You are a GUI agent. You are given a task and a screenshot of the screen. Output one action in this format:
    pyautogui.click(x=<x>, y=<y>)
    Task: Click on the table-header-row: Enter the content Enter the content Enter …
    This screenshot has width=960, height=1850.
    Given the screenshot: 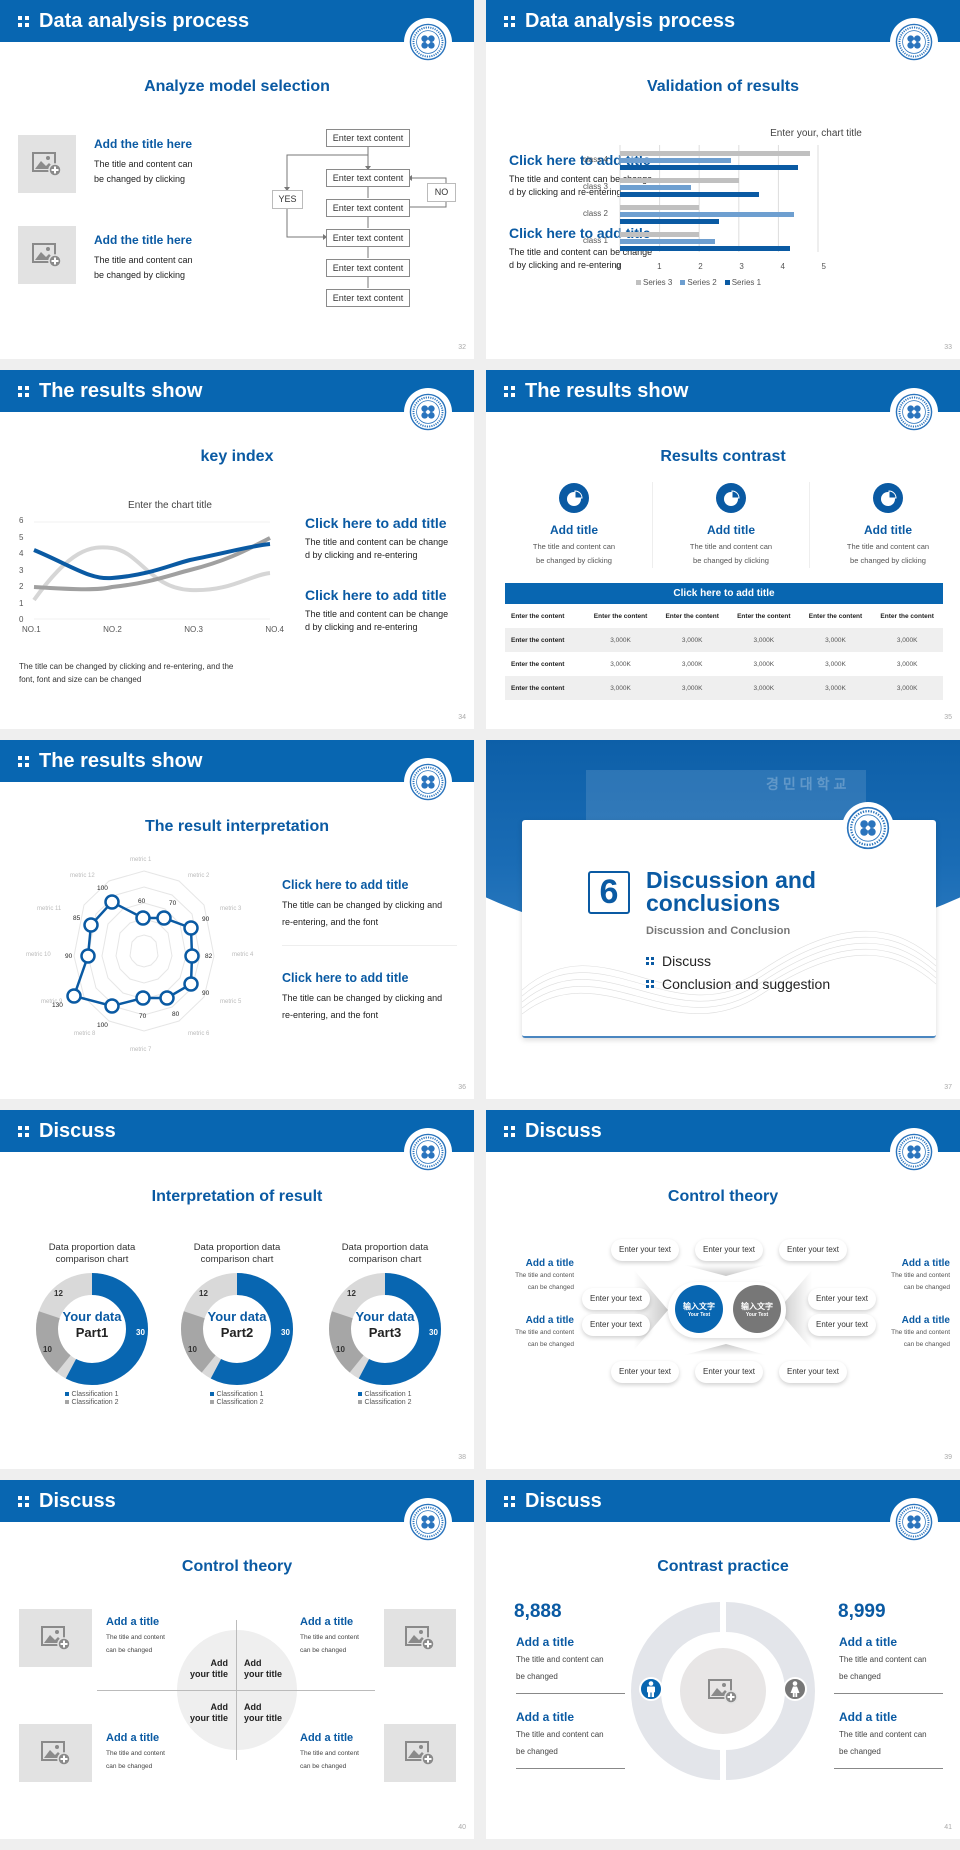 What is the action you would take?
    pyautogui.click(x=722, y=616)
    